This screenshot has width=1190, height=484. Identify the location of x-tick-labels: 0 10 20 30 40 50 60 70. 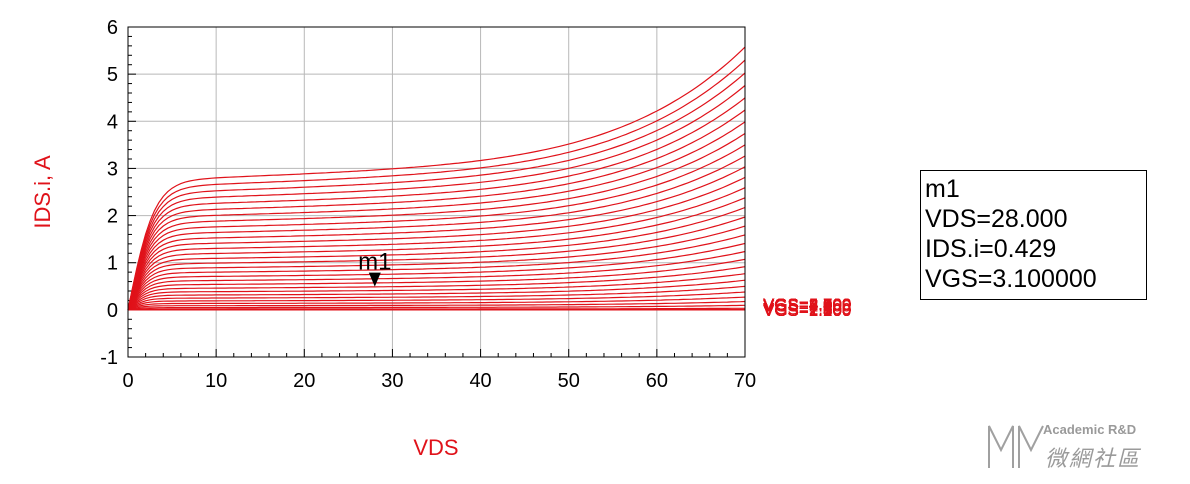
(439, 381).